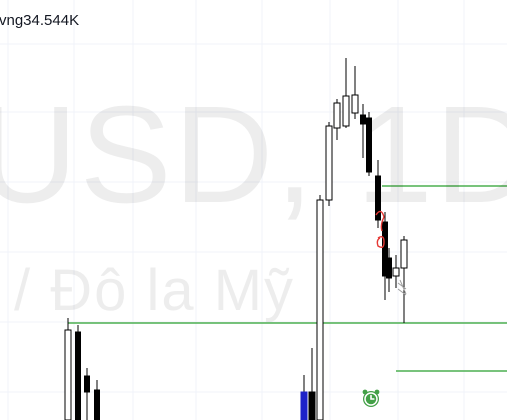 This screenshot has height=420, width=507. What do you see at coordinates (391, 253) in the screenshot?
I see `chart-annotations` at bounding box center [391, 253].